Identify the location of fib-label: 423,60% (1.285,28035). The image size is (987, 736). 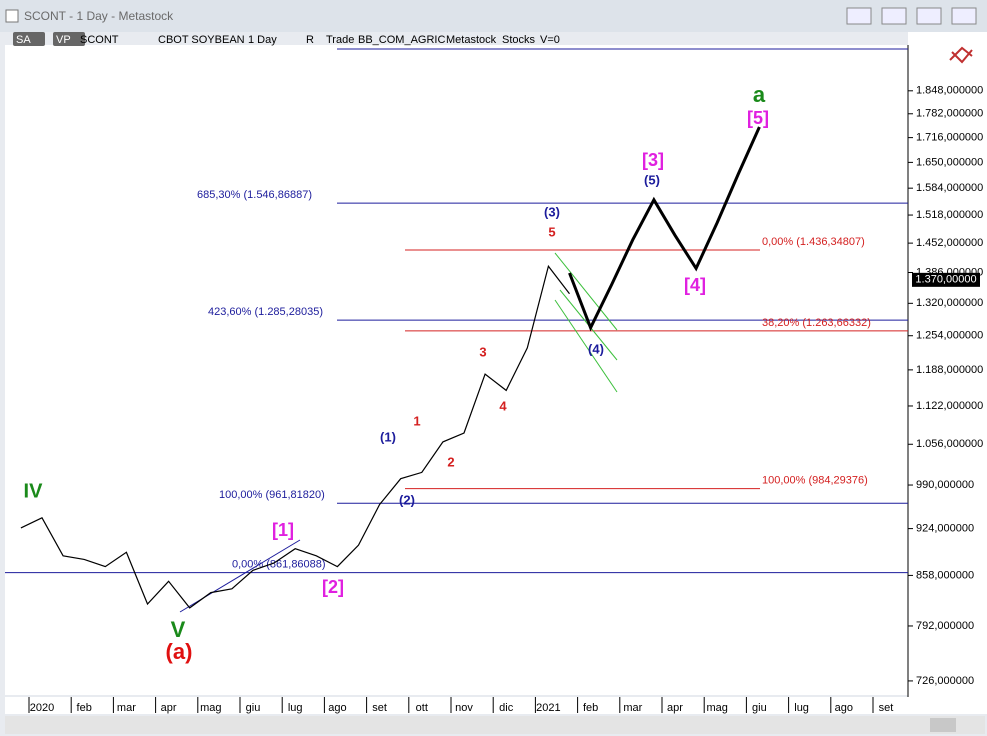
(265, 312).